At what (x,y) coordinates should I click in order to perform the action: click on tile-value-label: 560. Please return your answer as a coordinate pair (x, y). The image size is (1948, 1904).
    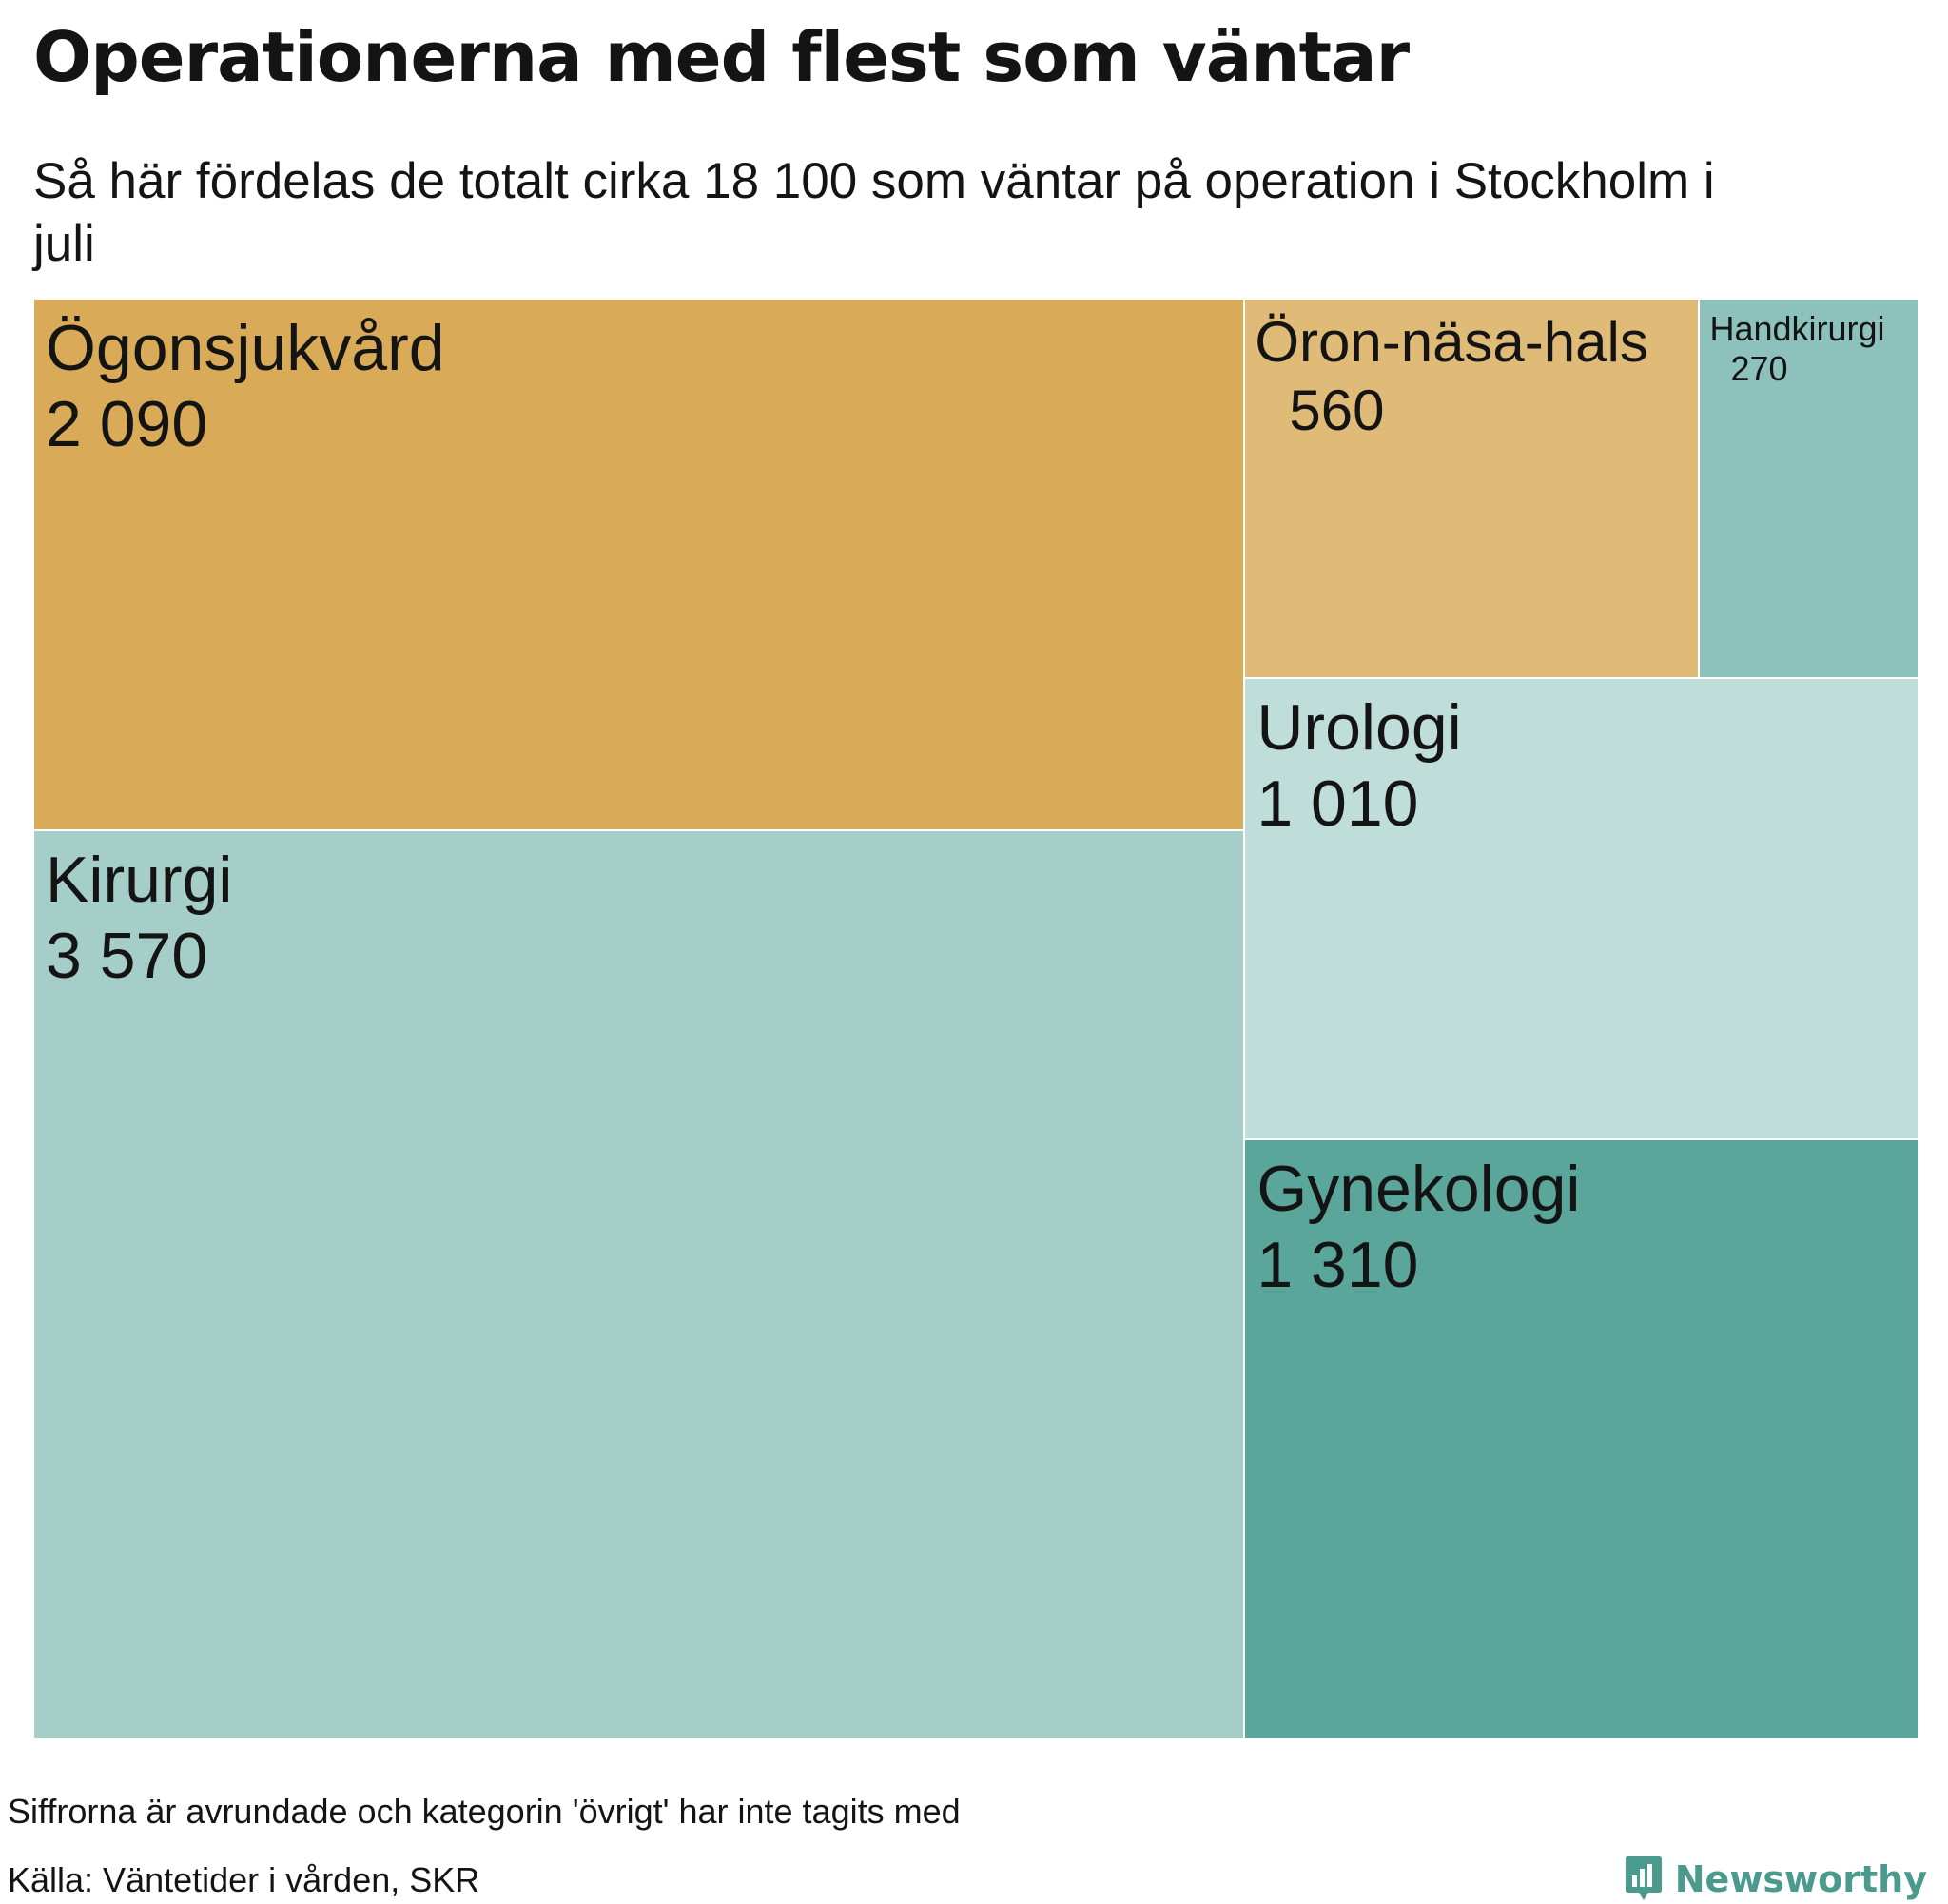
    Looking at the image, I should click on (1337, 410).